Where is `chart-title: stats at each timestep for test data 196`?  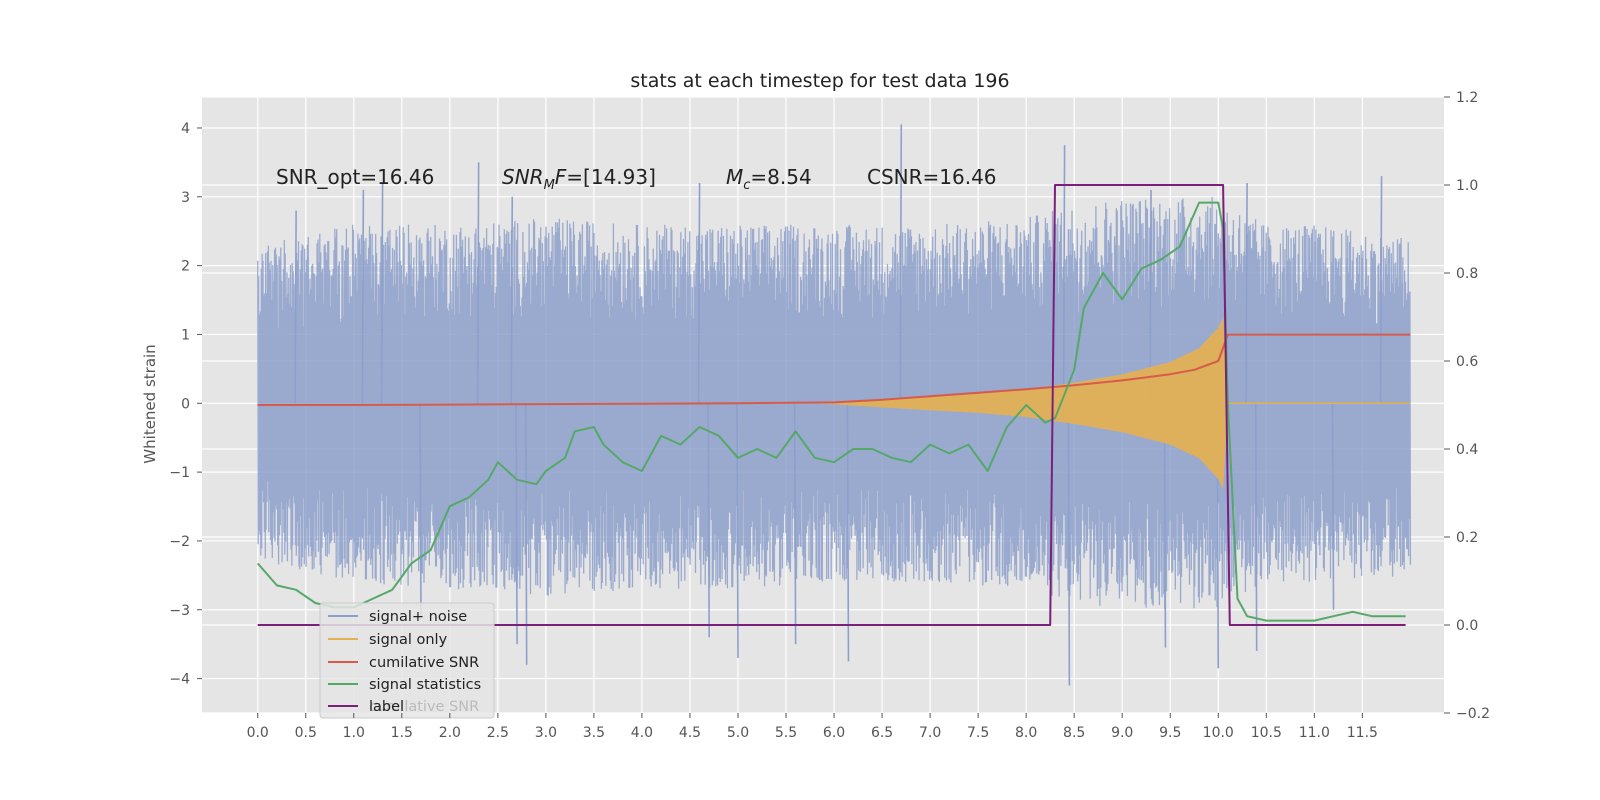 chart-title: stats at each timestep for test data 196 is located at coordinates (819, 81).